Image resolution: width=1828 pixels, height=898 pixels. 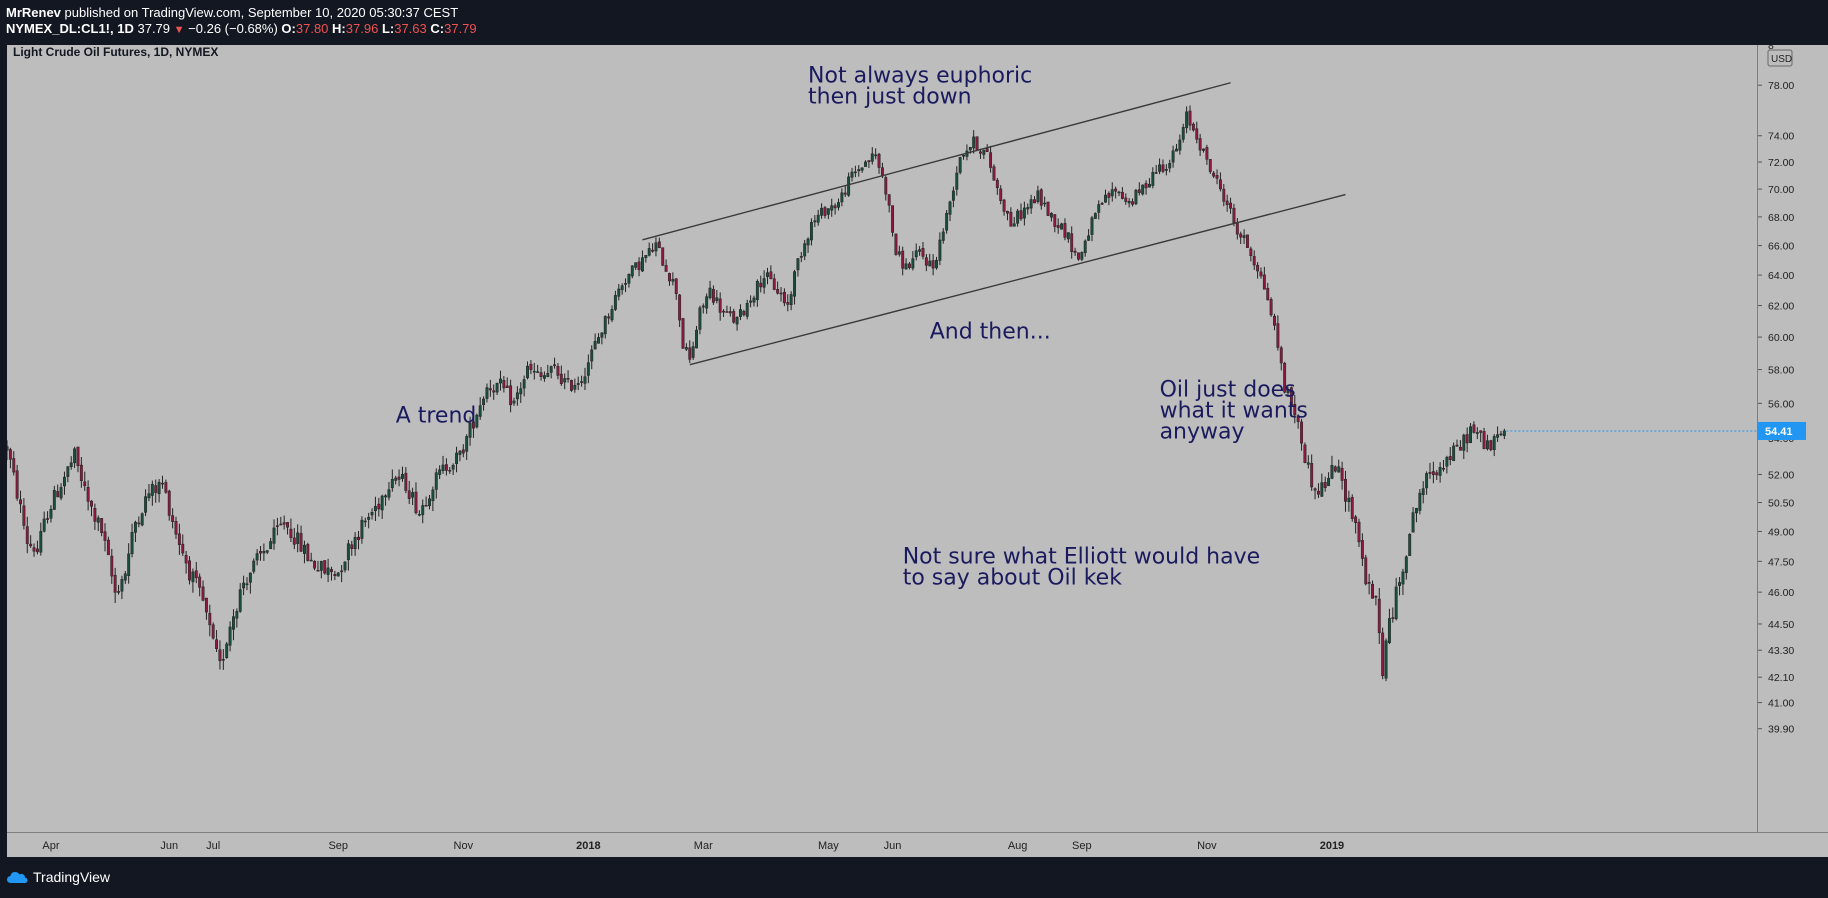 What do you see at coordinates (33, 12) in the screenshot?
I see `author-name: MrRenev` at bounding box center [33, 12].